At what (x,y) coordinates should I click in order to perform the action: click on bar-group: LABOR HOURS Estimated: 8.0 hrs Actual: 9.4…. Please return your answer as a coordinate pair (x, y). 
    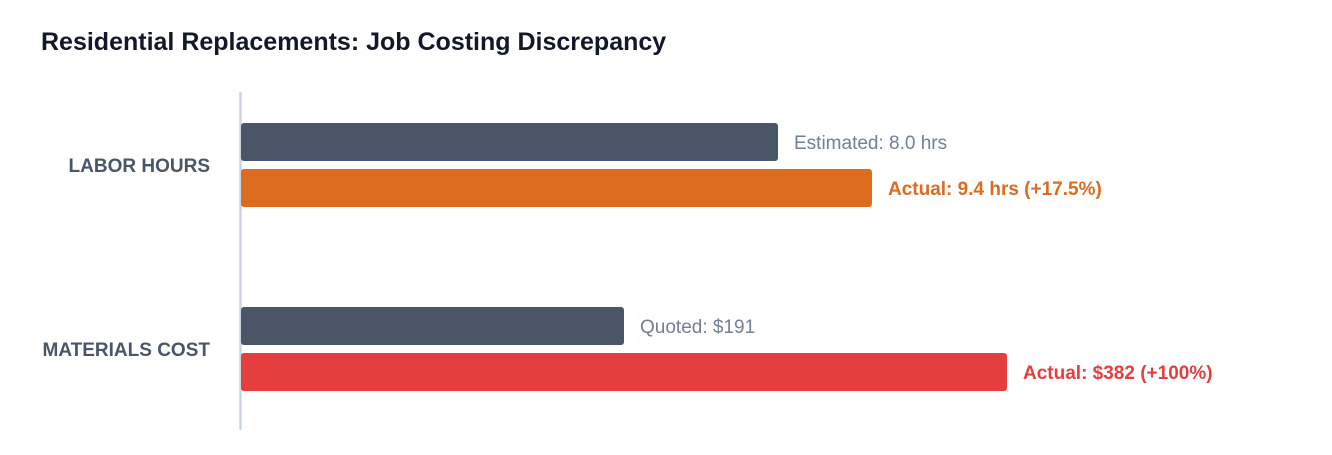
    Looking at the image, I should click on (585, 165).